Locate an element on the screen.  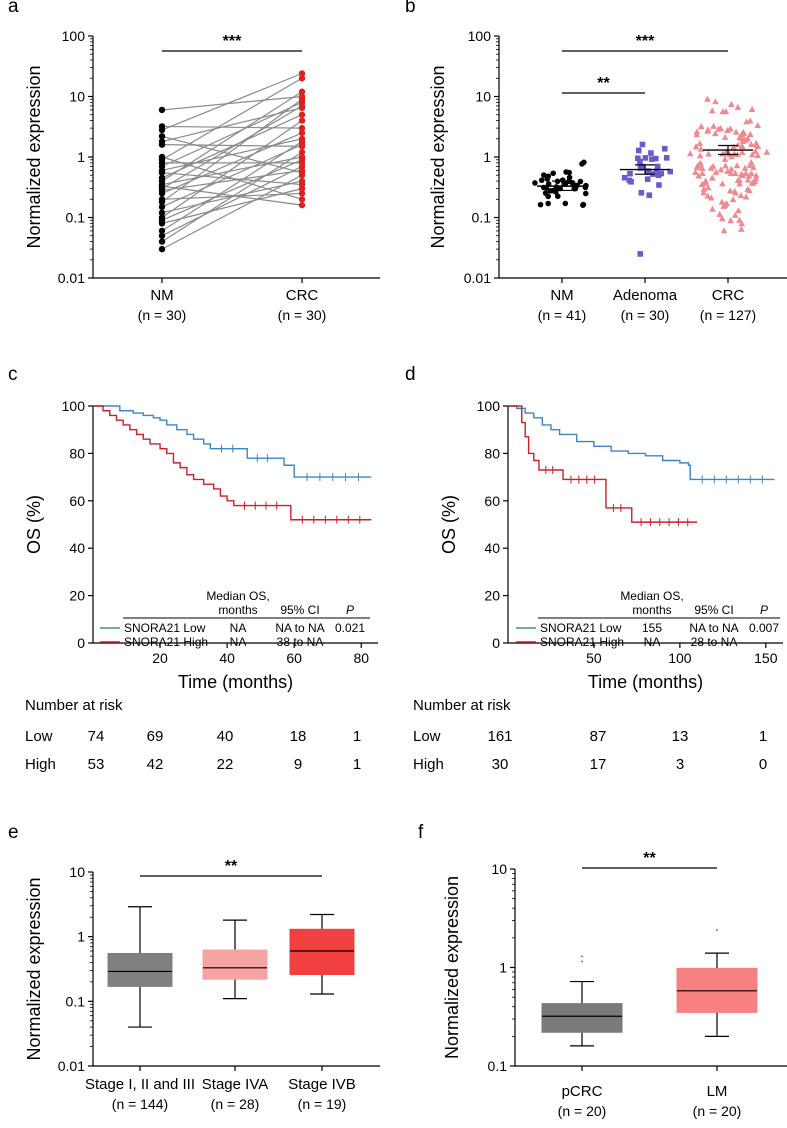
panel-c-legend-label: SNORA21 Low is located at coordinates (165, 628).